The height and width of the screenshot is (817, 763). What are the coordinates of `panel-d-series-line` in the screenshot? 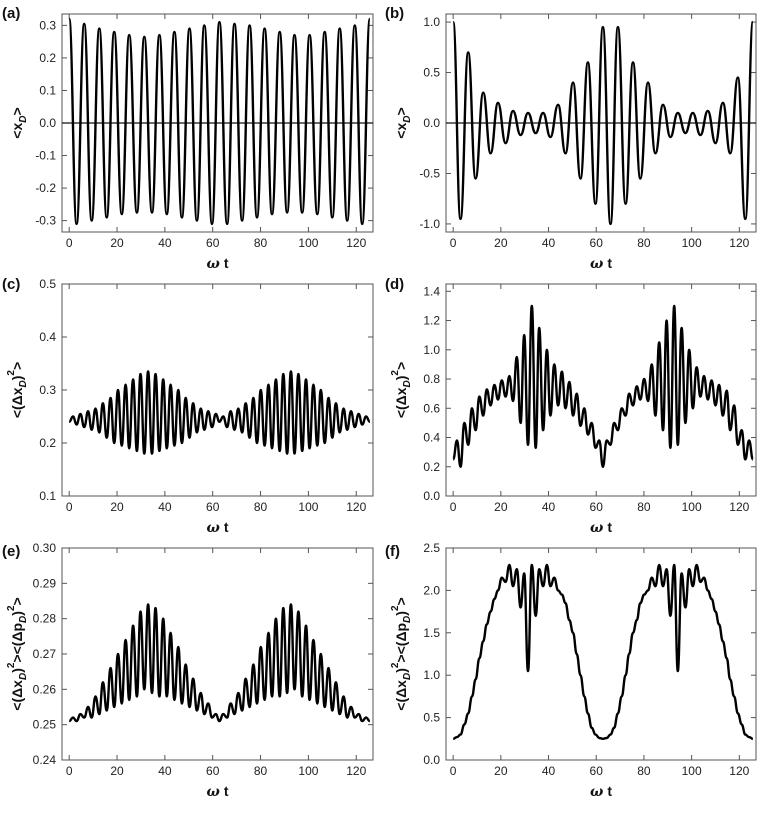 It's located at (603, 386).